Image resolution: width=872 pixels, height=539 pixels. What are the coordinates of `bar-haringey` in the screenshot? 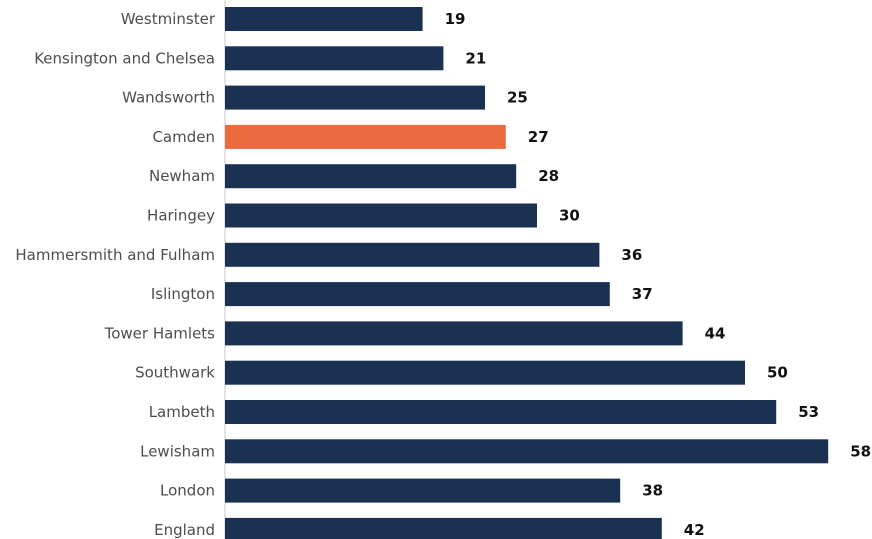 It's located at (381, 215).